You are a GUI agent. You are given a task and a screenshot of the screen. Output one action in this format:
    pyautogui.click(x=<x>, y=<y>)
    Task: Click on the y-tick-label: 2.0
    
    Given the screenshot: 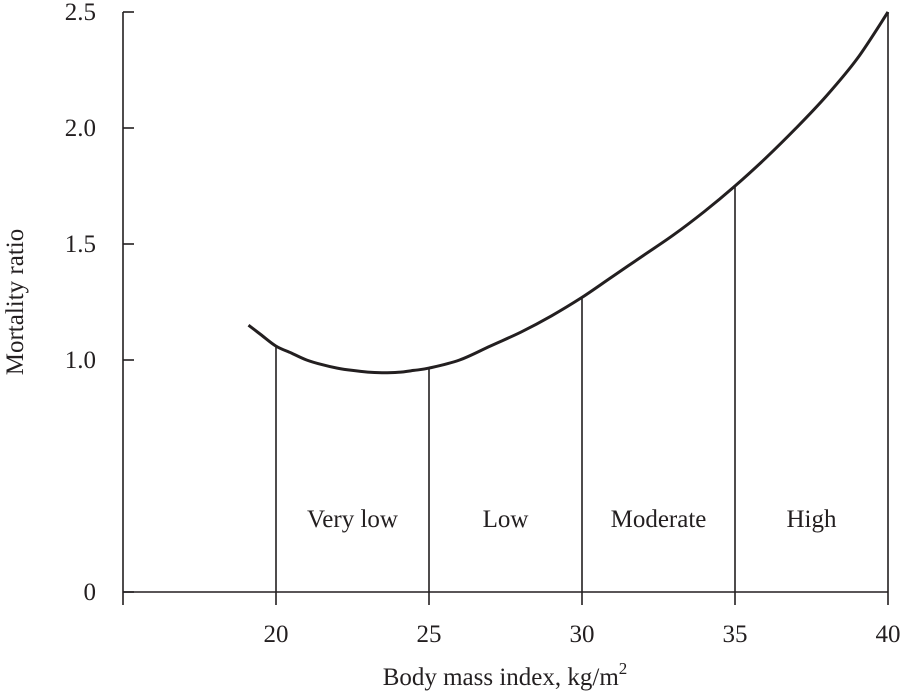 What is the action you would take?
    pyautogui.click(x=80, y=128)
    